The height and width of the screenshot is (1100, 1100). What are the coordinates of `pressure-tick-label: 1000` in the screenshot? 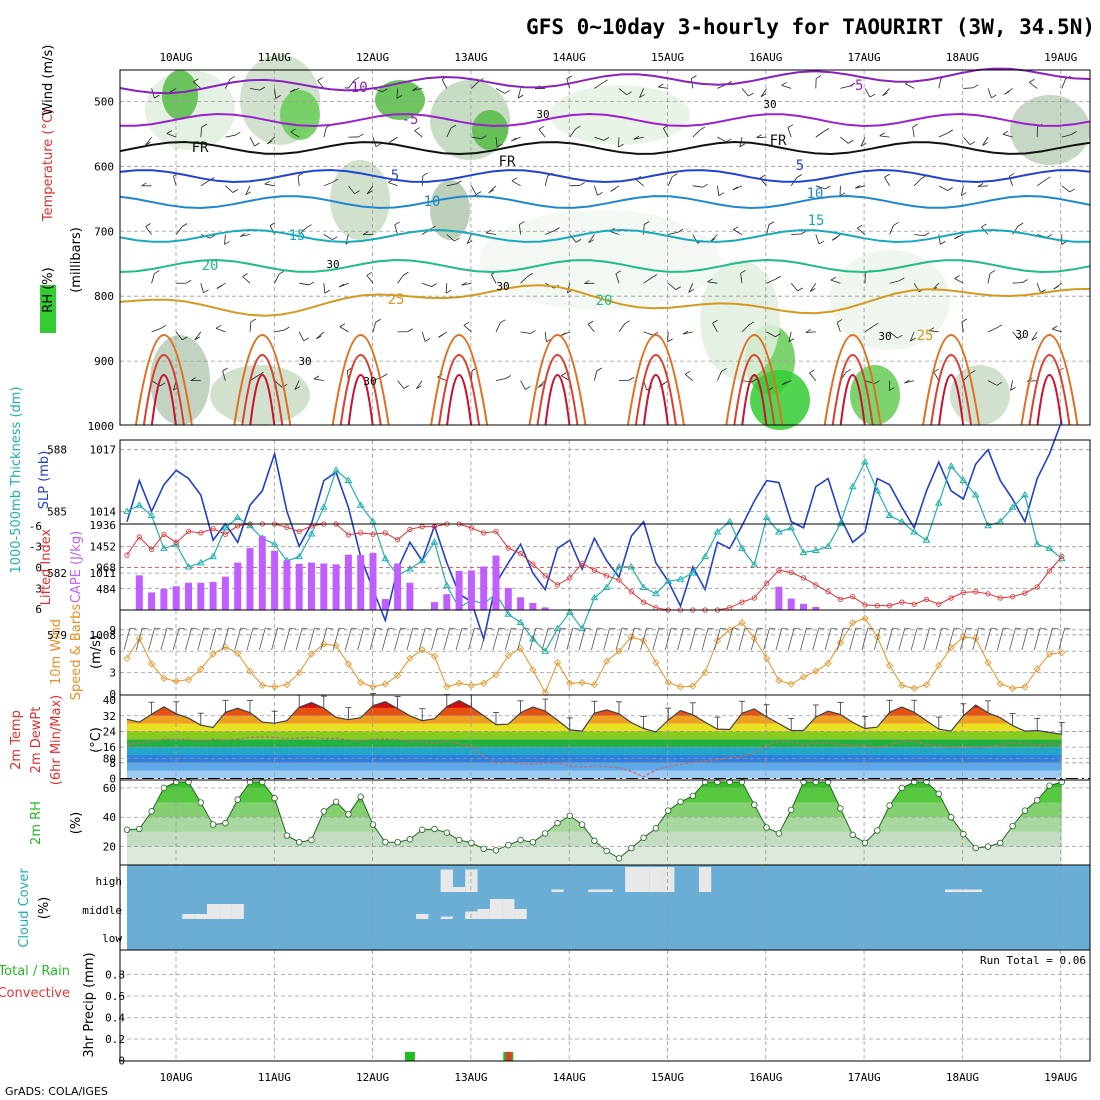 It's located at (101, 426).